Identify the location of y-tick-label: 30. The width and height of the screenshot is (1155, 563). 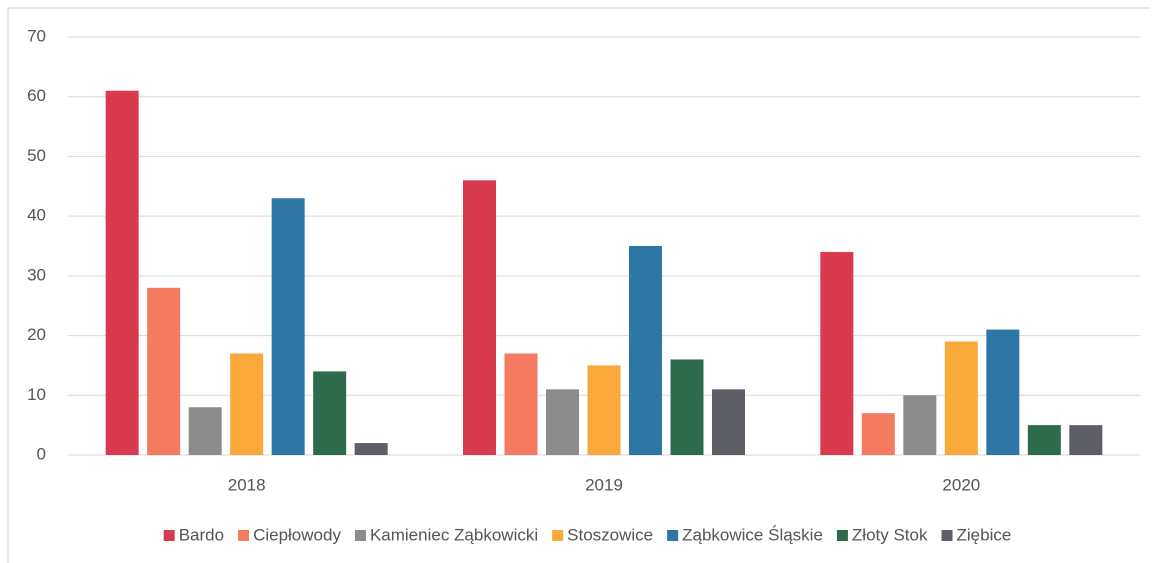
(36, 274).